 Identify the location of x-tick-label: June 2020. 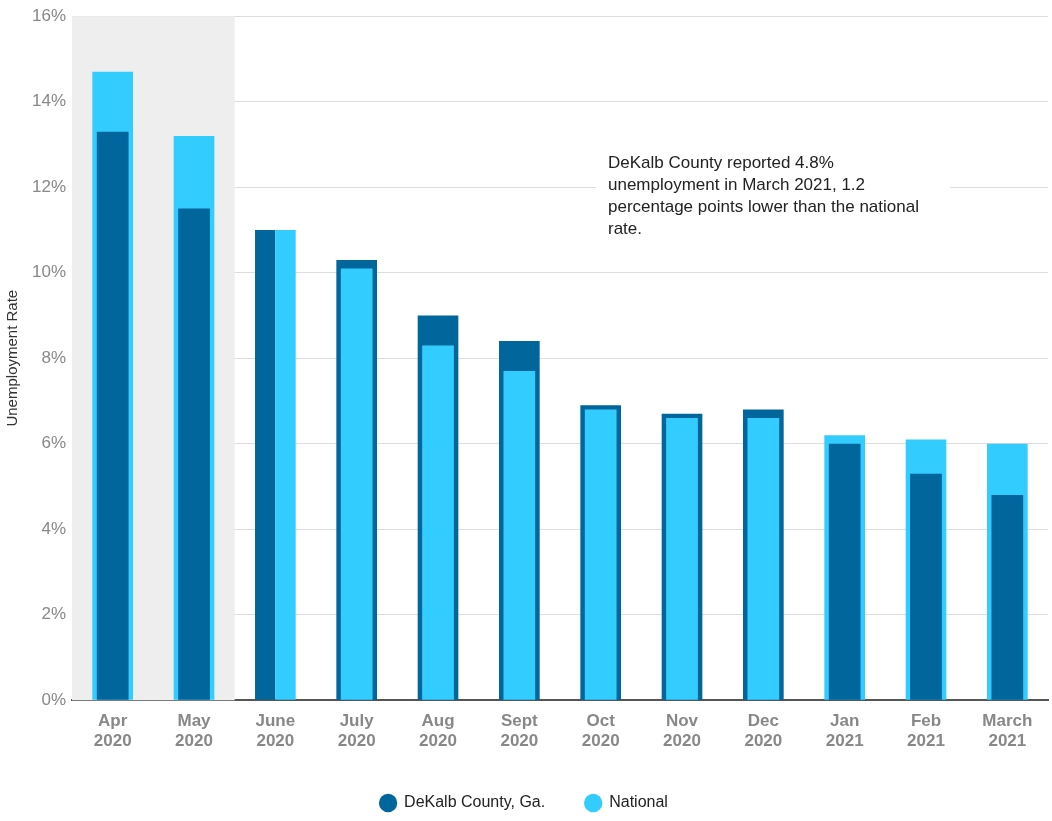
(275, 731).